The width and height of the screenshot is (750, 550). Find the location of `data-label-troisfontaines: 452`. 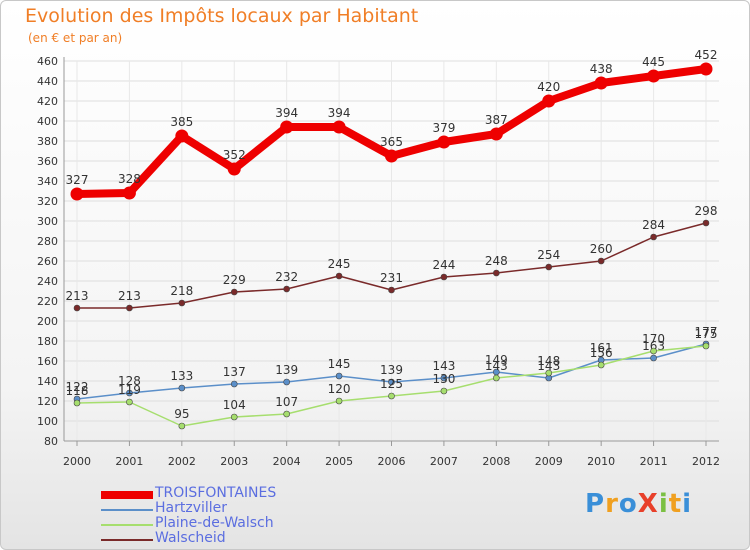

data-label-troisfontaines: 452 is located at coordinates (706, 55).